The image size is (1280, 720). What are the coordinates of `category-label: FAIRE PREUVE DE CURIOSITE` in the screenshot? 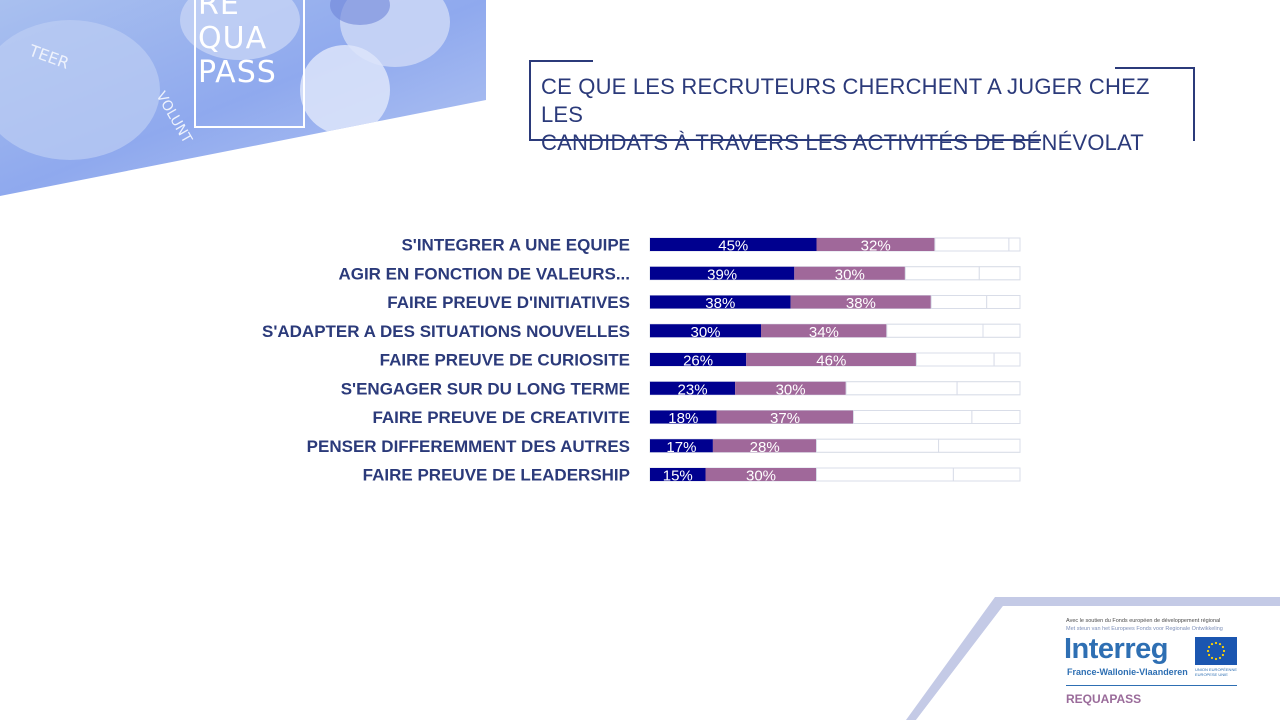 It's located at (505, 360).